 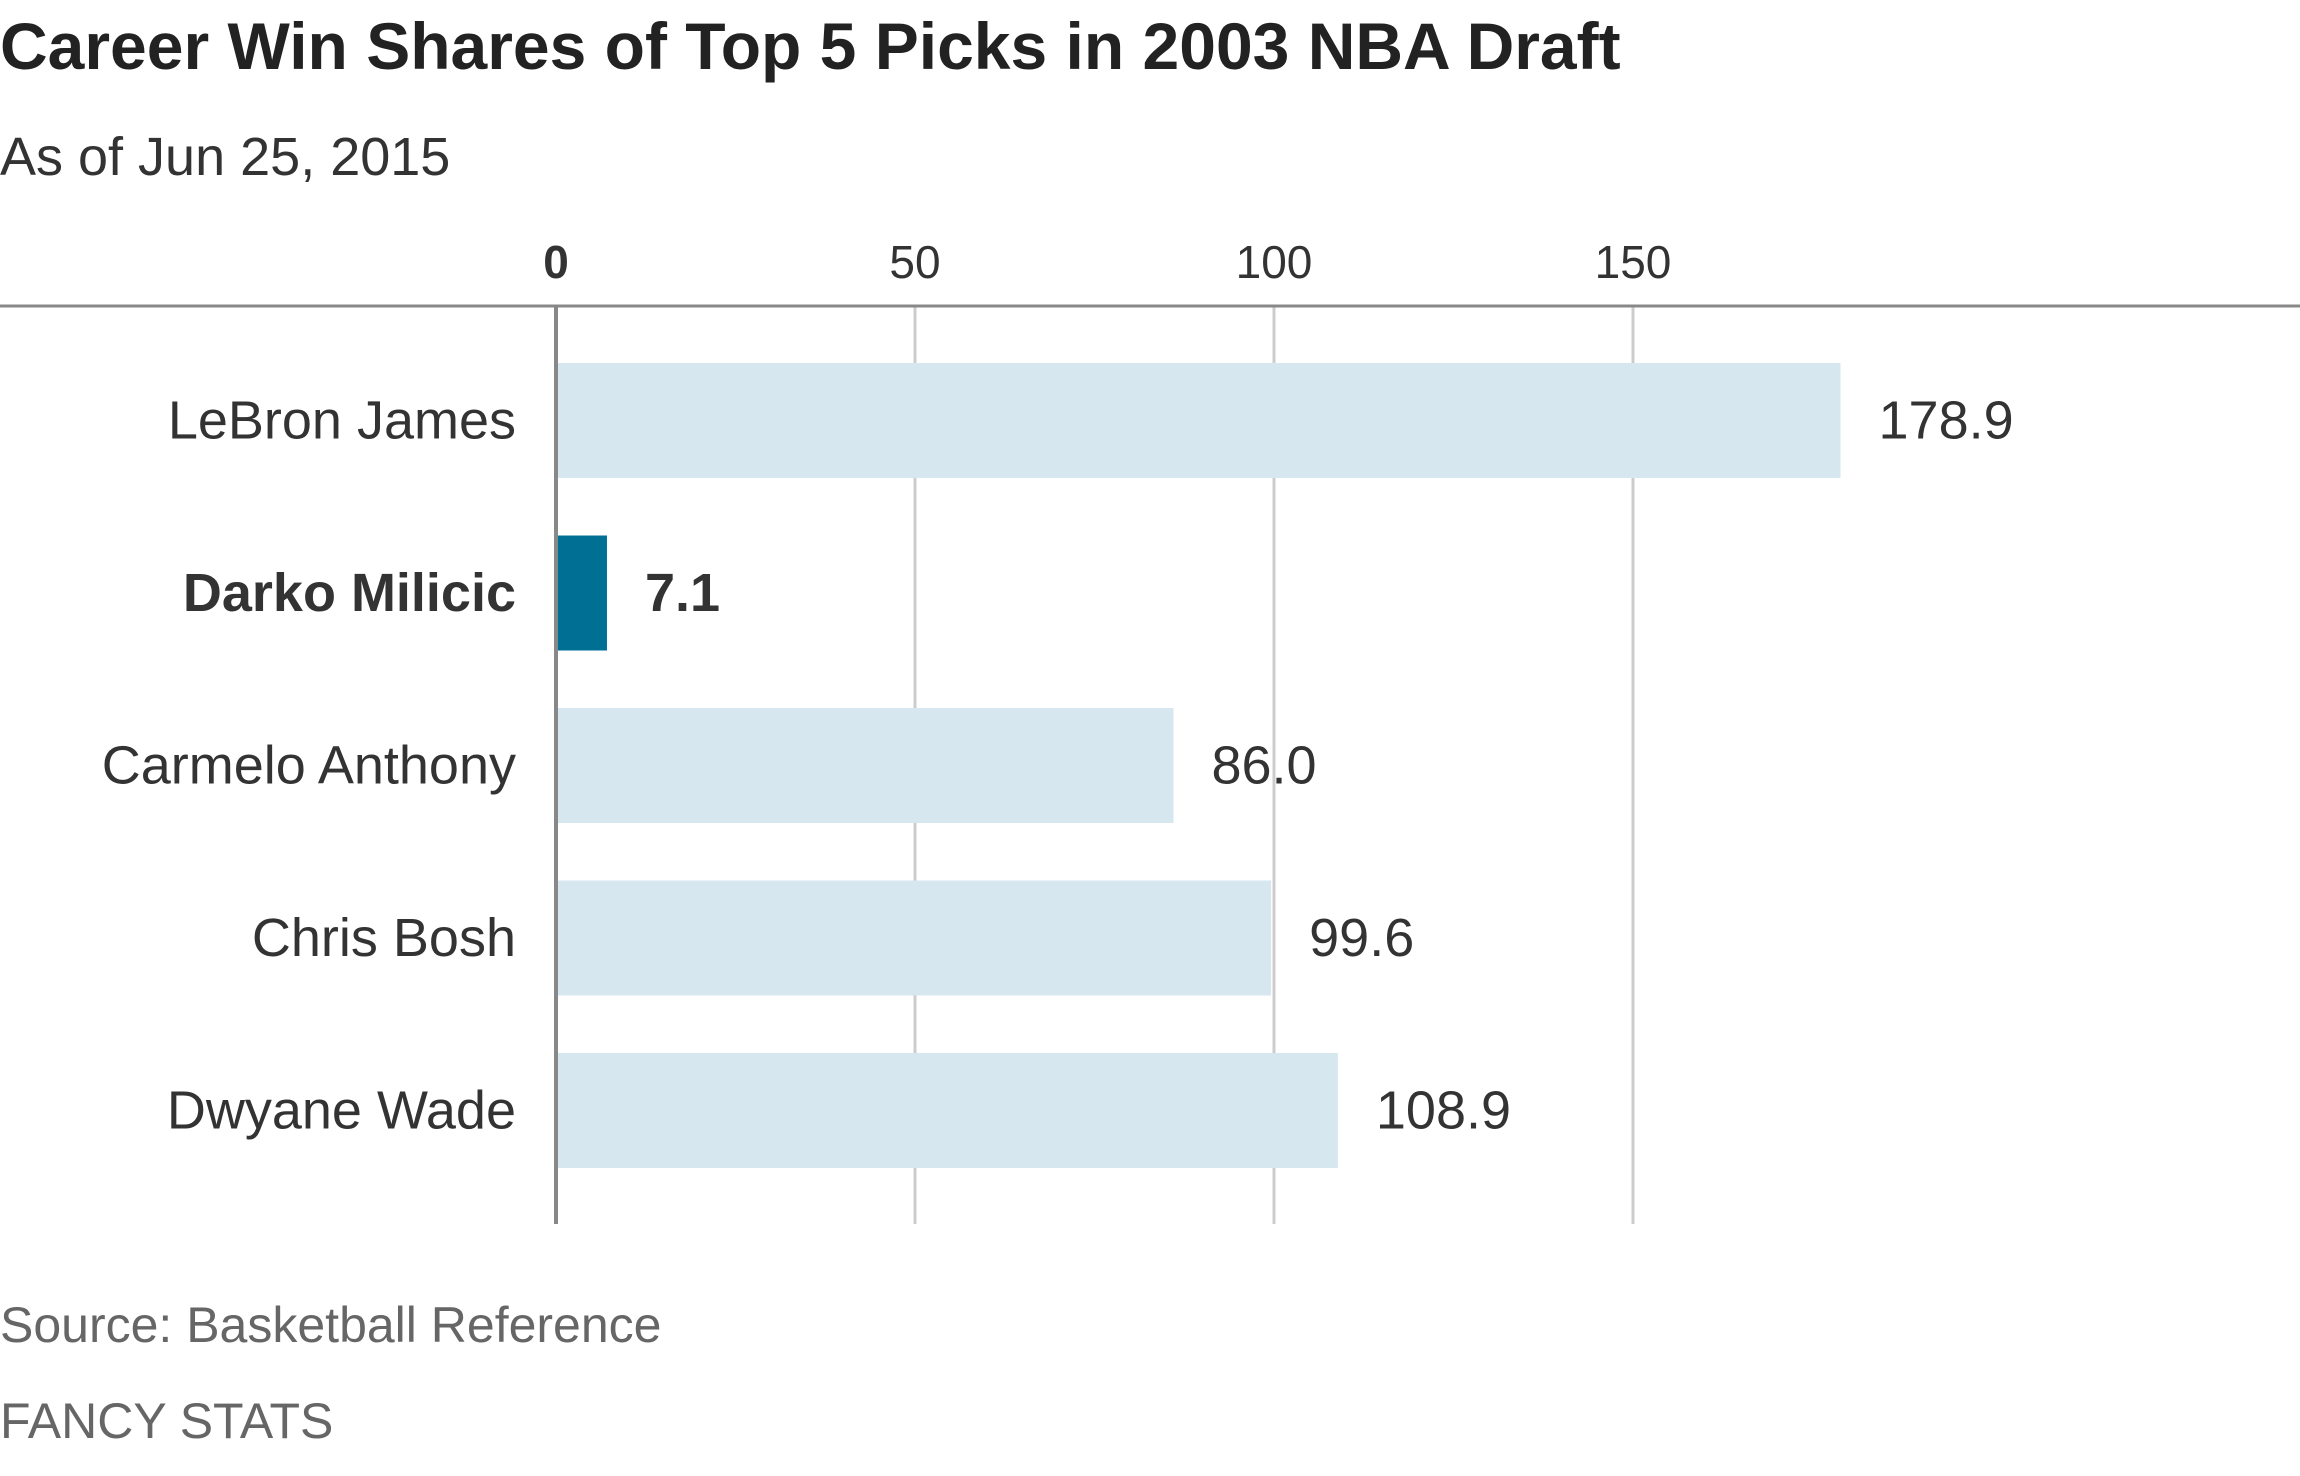 What do you see at coordinates (167, 1421) in the screenshot?
I see `credit-label: FANCY STATS` at bounding box center [167, 1421].